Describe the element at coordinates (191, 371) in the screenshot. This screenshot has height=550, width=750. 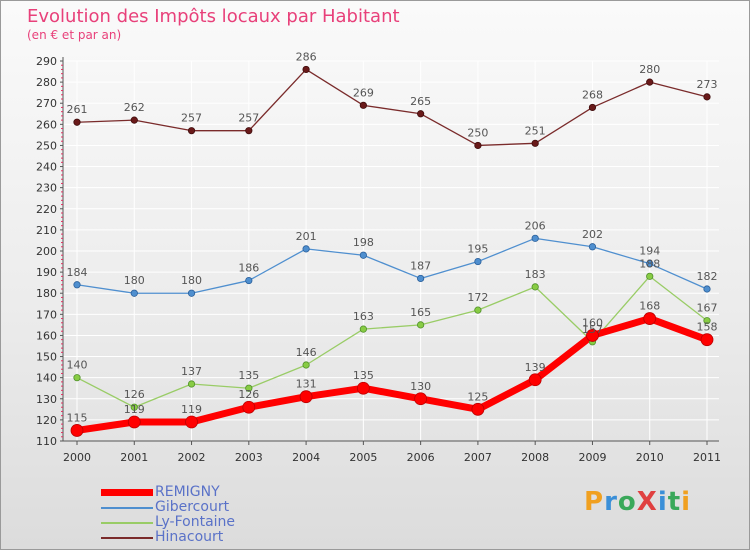
I see `data-label-ly-fontaine: 137` at that location.